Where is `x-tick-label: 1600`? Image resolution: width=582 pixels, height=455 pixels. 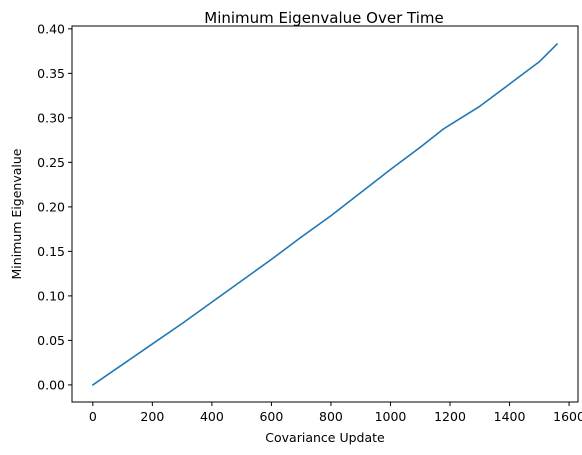 x-tick-label: 1600 is located at coordinates (567, 416).